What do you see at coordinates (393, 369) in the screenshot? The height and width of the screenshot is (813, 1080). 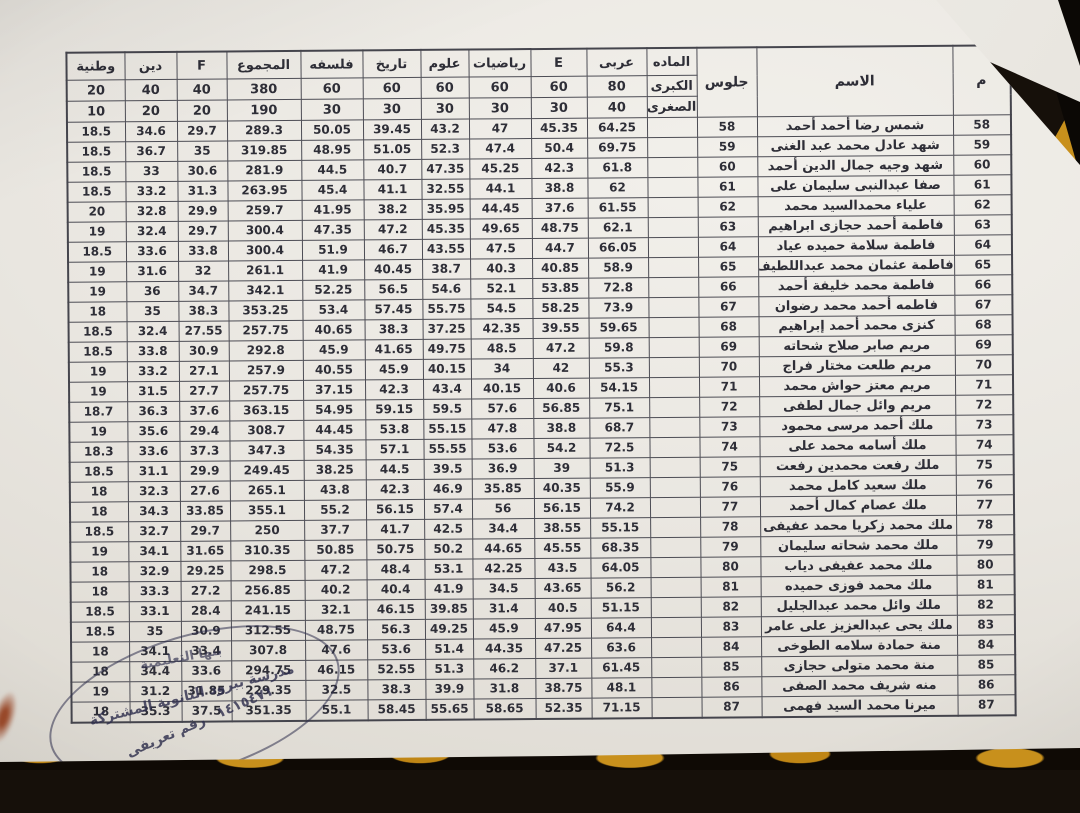 I see `score-cell-4: 45.9` at bounding box center [393, 369].